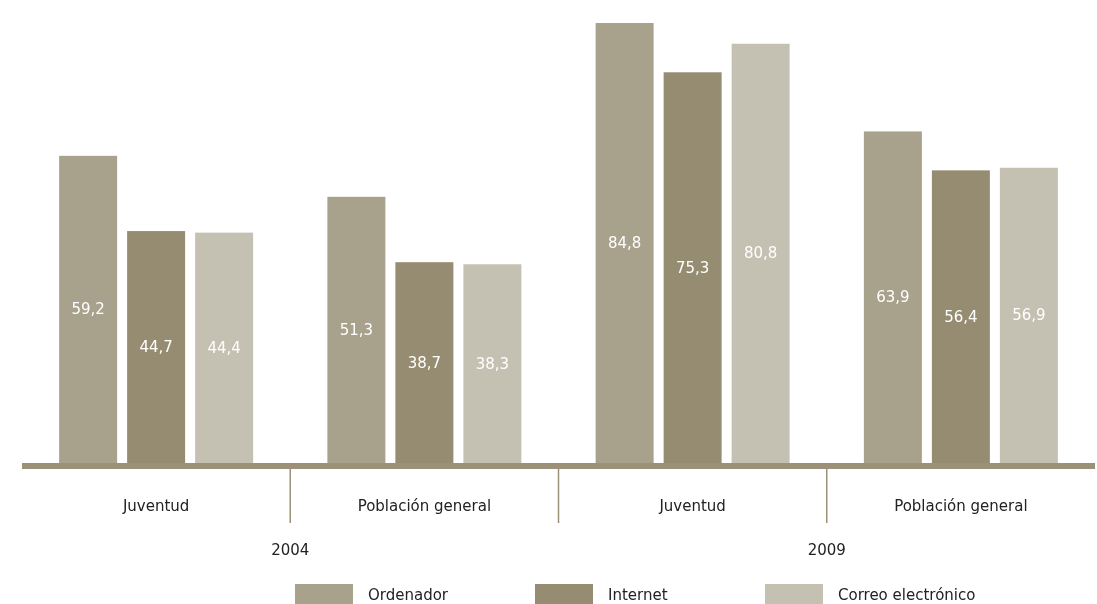  Describe the element at coordinates (907, 595) in the screenshot. I see `legend-label: Correo electrónico` at that location.